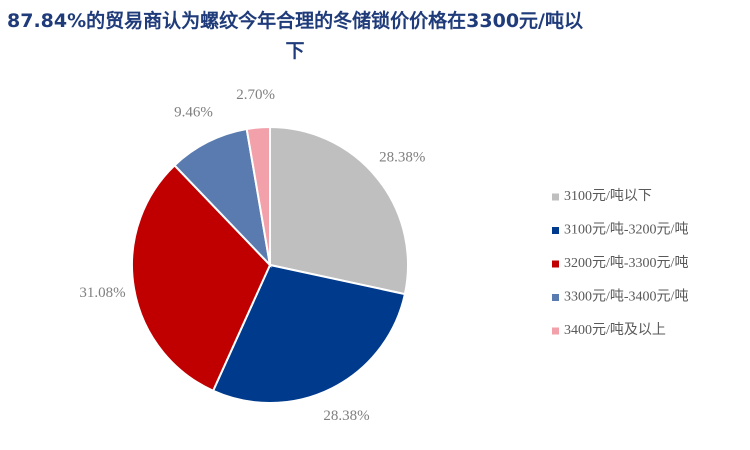 The width and height of the screenshot is (750, 450). I want to click on legend-label: 3400元/吨及以上, so click(615, 330).